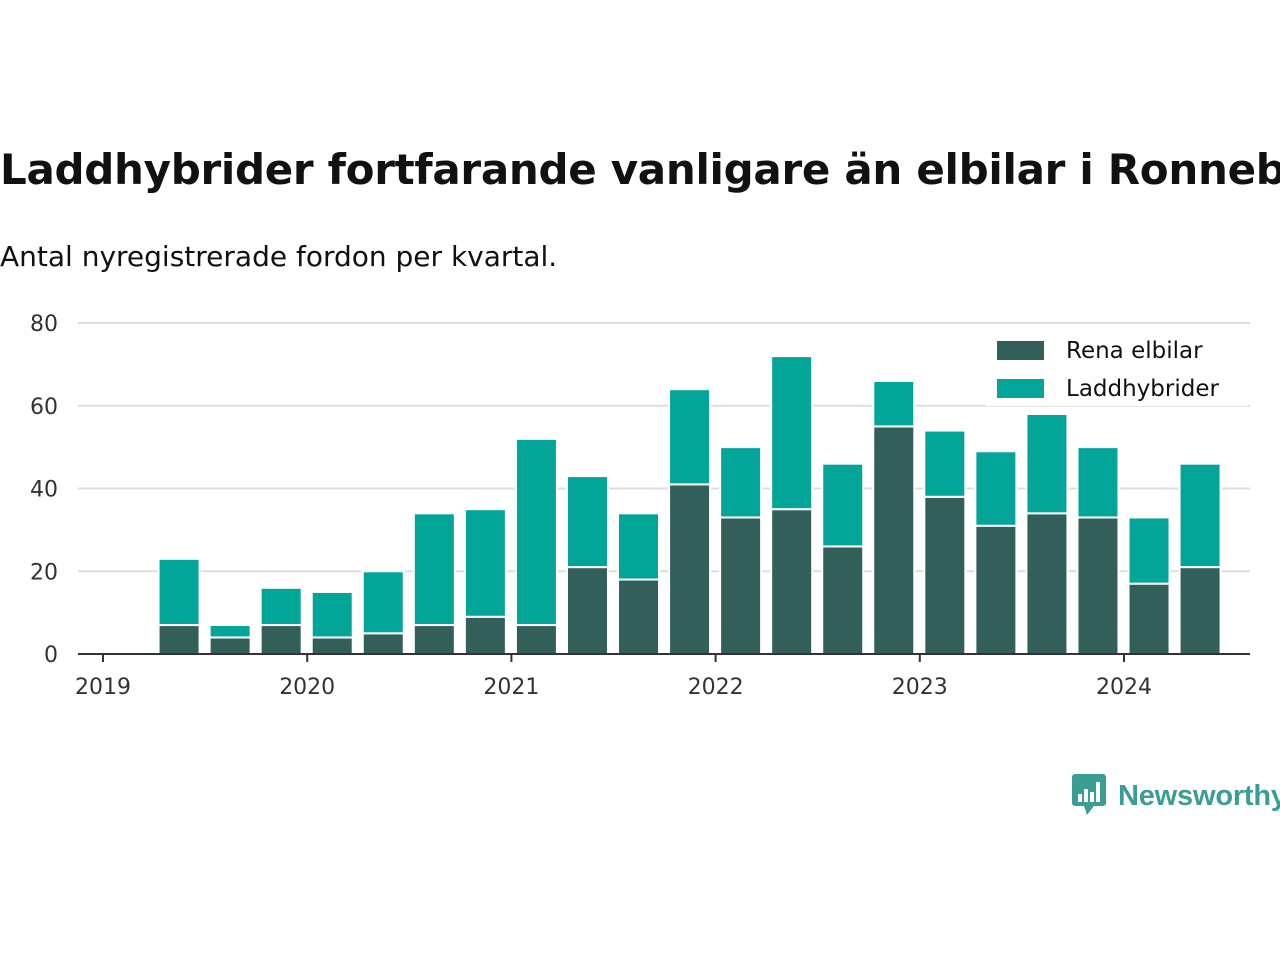 The image size is (1280, 960). I want to click on bar-rena-elbilar-2020-Q2, so click(383, 643).